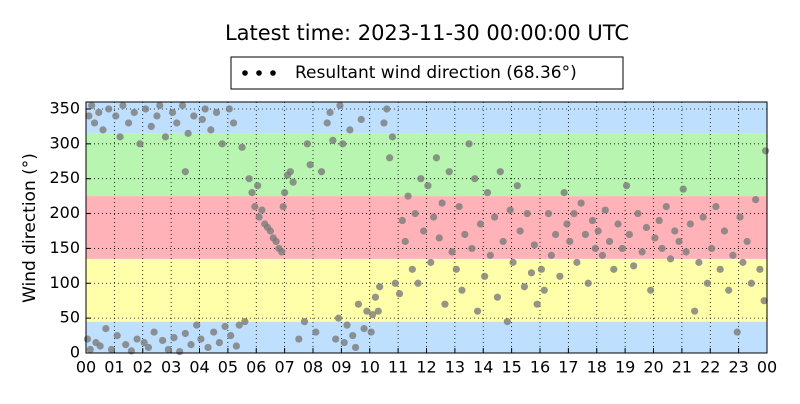 Image resolution: width=800 pixels, height=404 pixels. What do you see at coordinates (171, 367) in the screenshot?
I see `x-tick-label: 03` at bounding box center [171, 367].